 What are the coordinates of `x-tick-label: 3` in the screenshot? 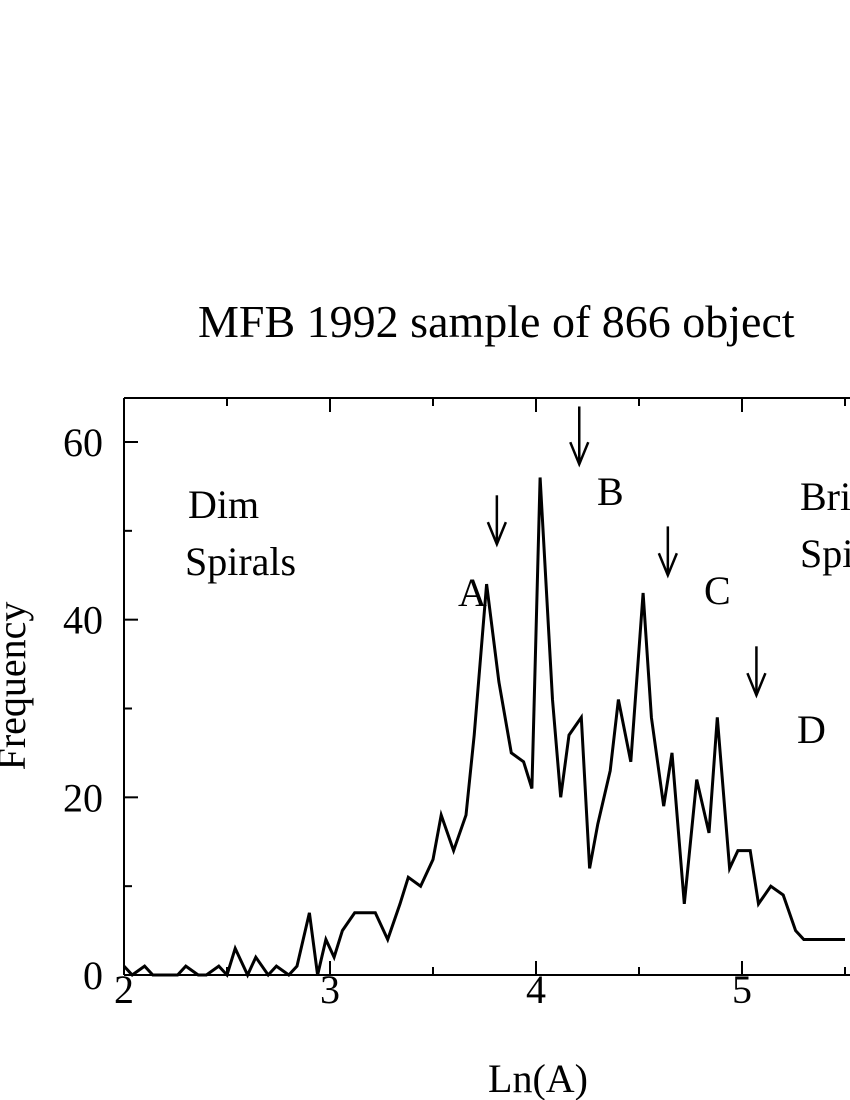 It's located at (330, 989).